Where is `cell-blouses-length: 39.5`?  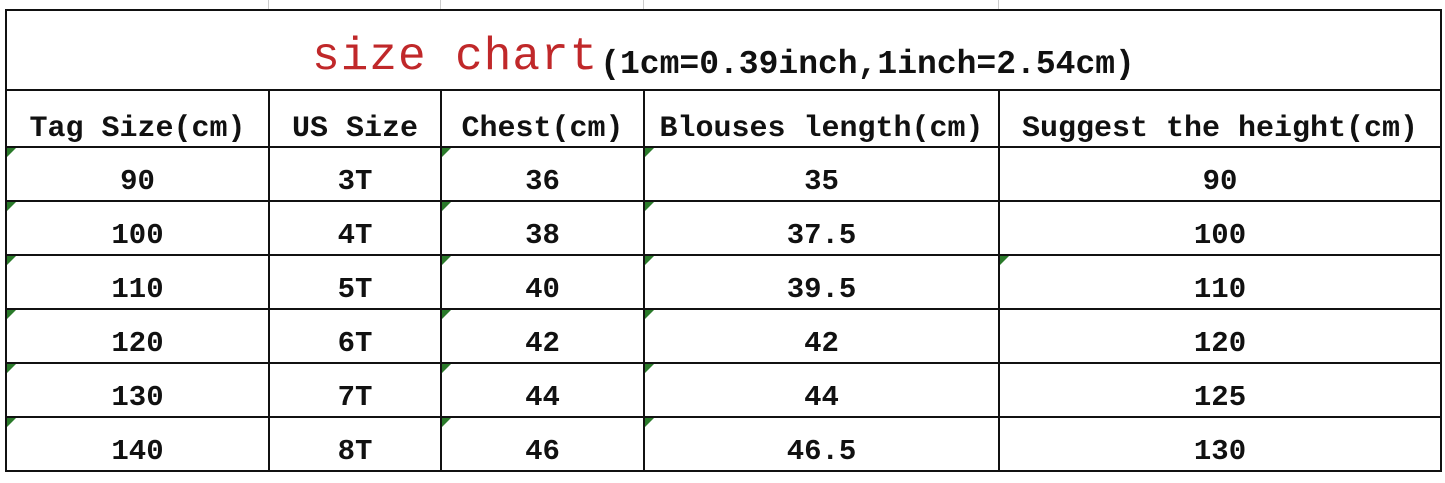 cell-blouses-length: 39.5 is located at coordinates (822, 282).